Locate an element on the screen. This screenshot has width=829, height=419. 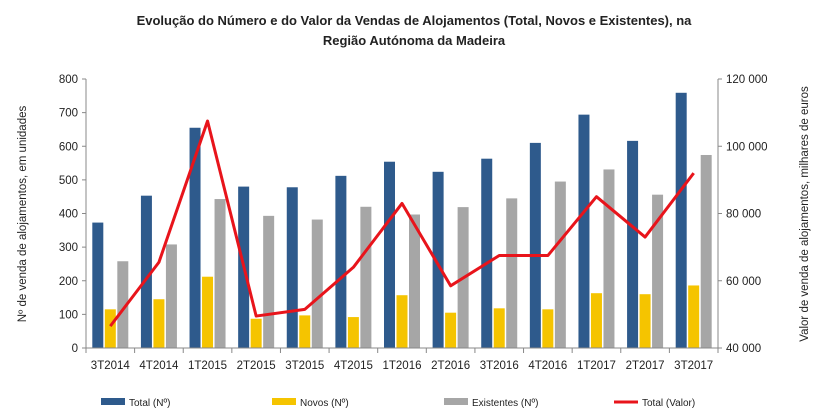
y-tick-label: 300 is located at coordinates (68, 248).